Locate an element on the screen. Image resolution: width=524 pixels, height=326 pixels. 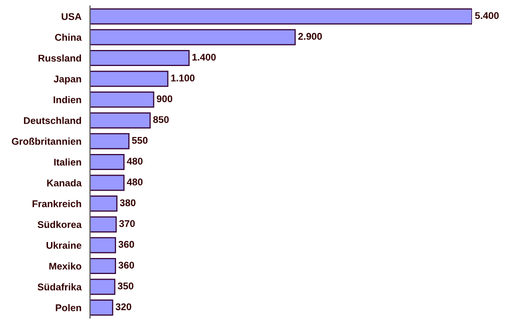
data-label: 900 is located at coordinates (164, 98).